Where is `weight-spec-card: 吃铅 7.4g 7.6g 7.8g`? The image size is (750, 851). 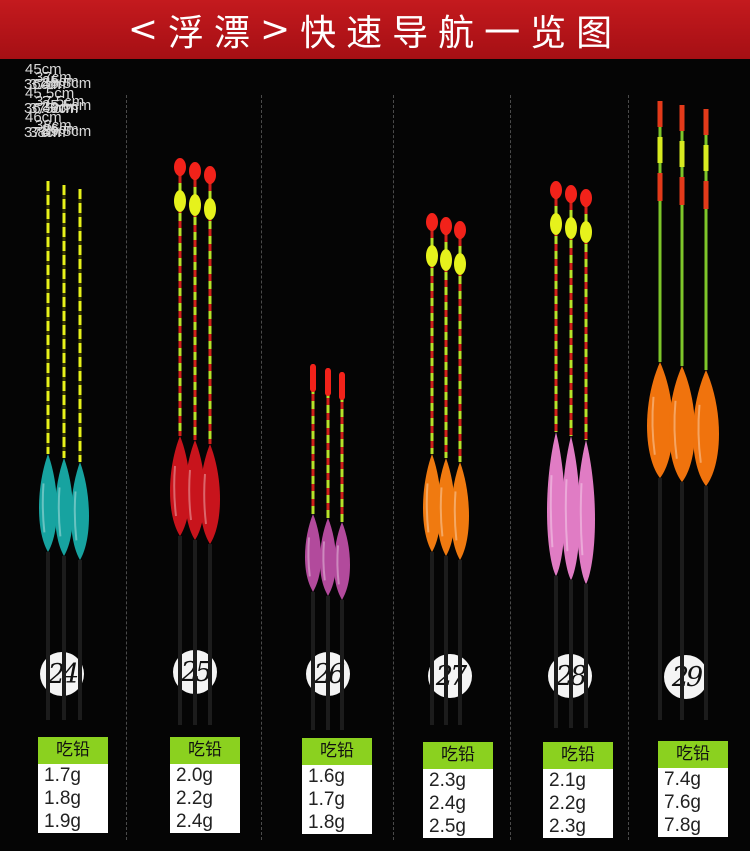
weight-spec-card: 吃铅 7.4g 7.6g 7.8g is located at coordinates (693, 789).